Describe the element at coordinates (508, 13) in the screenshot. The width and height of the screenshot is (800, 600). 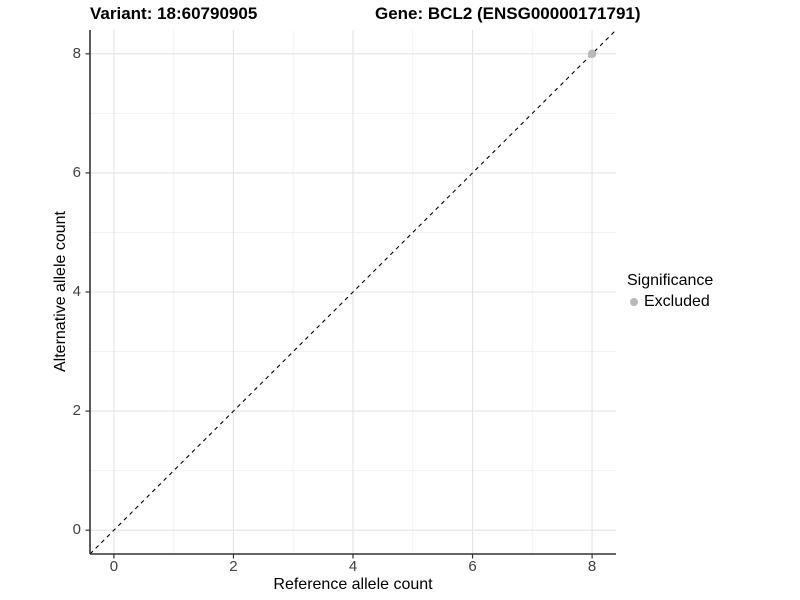
I see `plot-title-gene: Gene: BCL2 (ENSG00000171791)` at that location.